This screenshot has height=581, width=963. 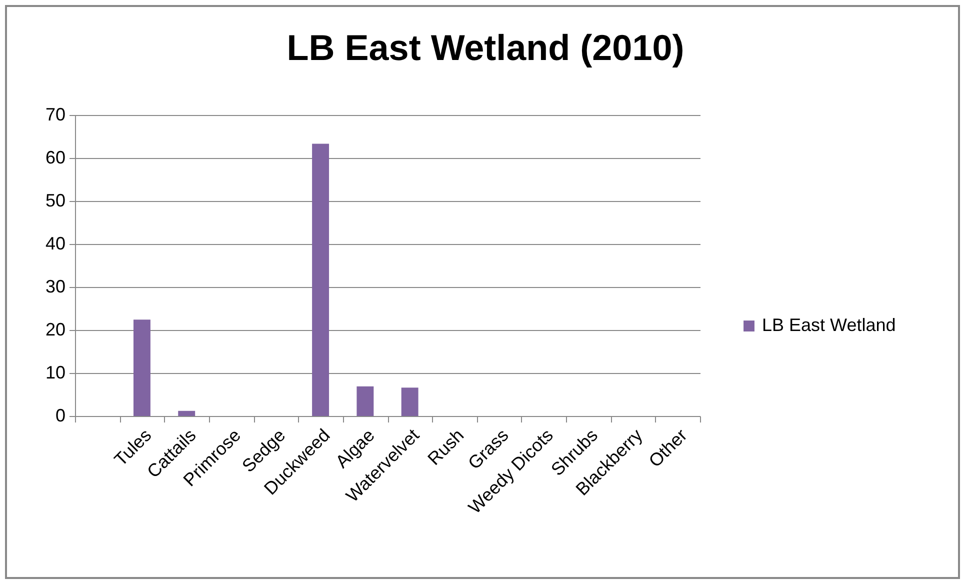 I want to click on y-tick-label: 70, so click(x=55, y=114).